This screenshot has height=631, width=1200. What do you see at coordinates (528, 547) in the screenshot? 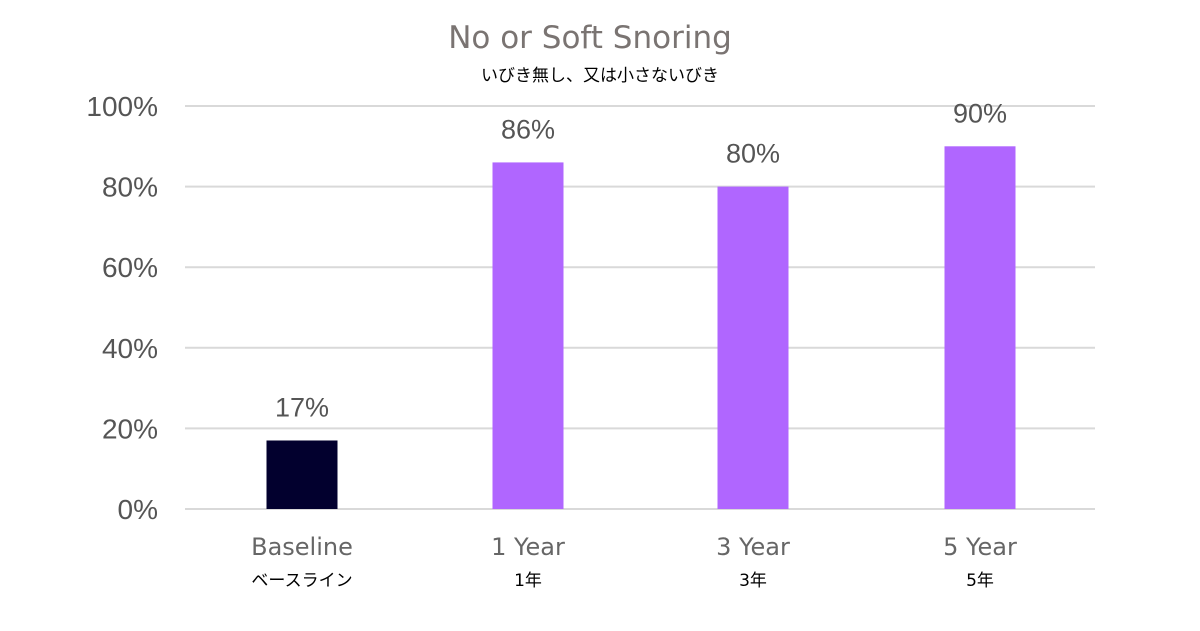
I see `x-category-label: 1 Year` at bounding box center [528, 547].